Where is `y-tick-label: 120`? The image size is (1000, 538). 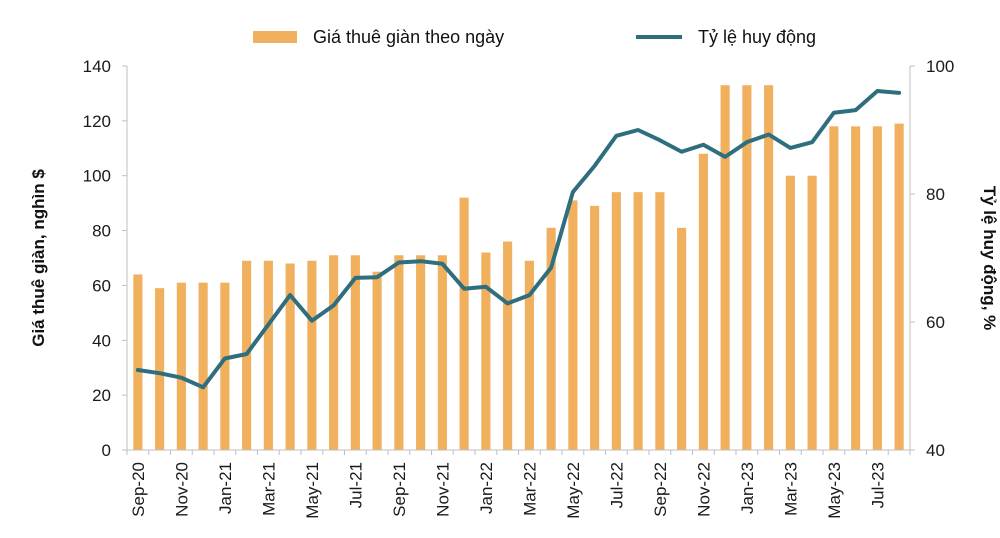
y-tick-label: 120 is located at coordinates (97, 121).